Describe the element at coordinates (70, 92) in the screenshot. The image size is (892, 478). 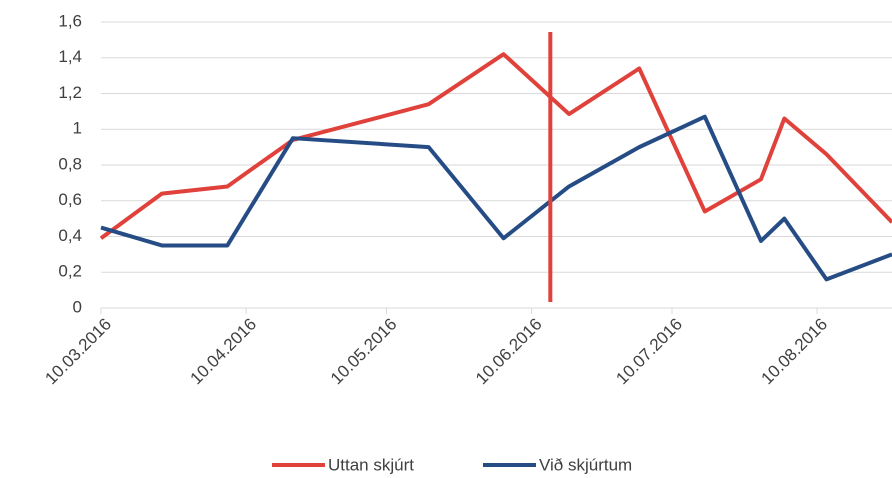
I see `y-tick-label: 1,2` at that location.